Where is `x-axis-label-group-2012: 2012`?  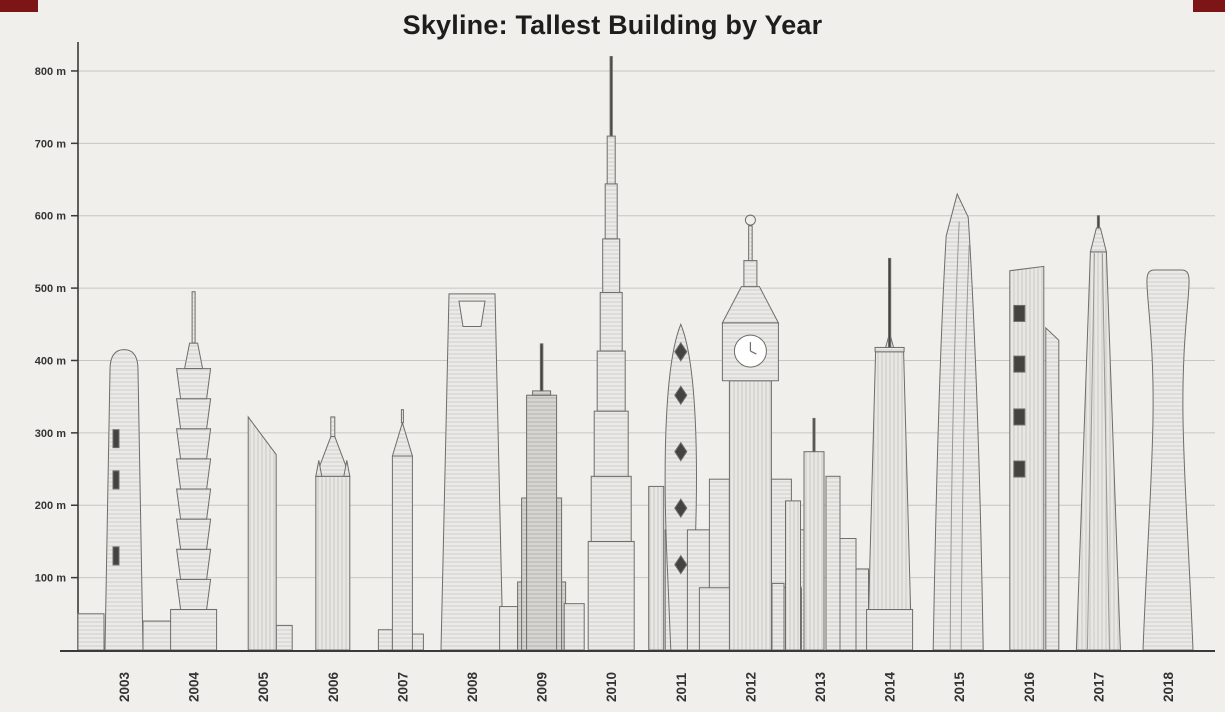
x-axis-label-group-2012: 2012 is located at coordinates (750, 687).